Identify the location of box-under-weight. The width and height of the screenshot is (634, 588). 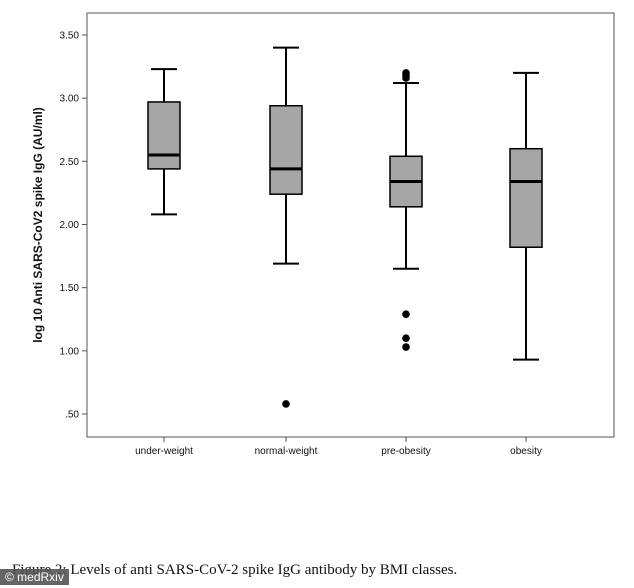
(164, 142).